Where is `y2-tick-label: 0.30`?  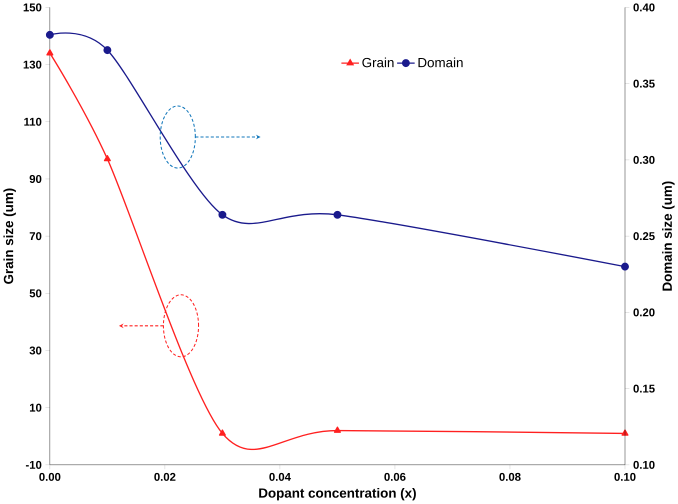 y2-tick-label: 0.30 is located at coordinates (644, 160).